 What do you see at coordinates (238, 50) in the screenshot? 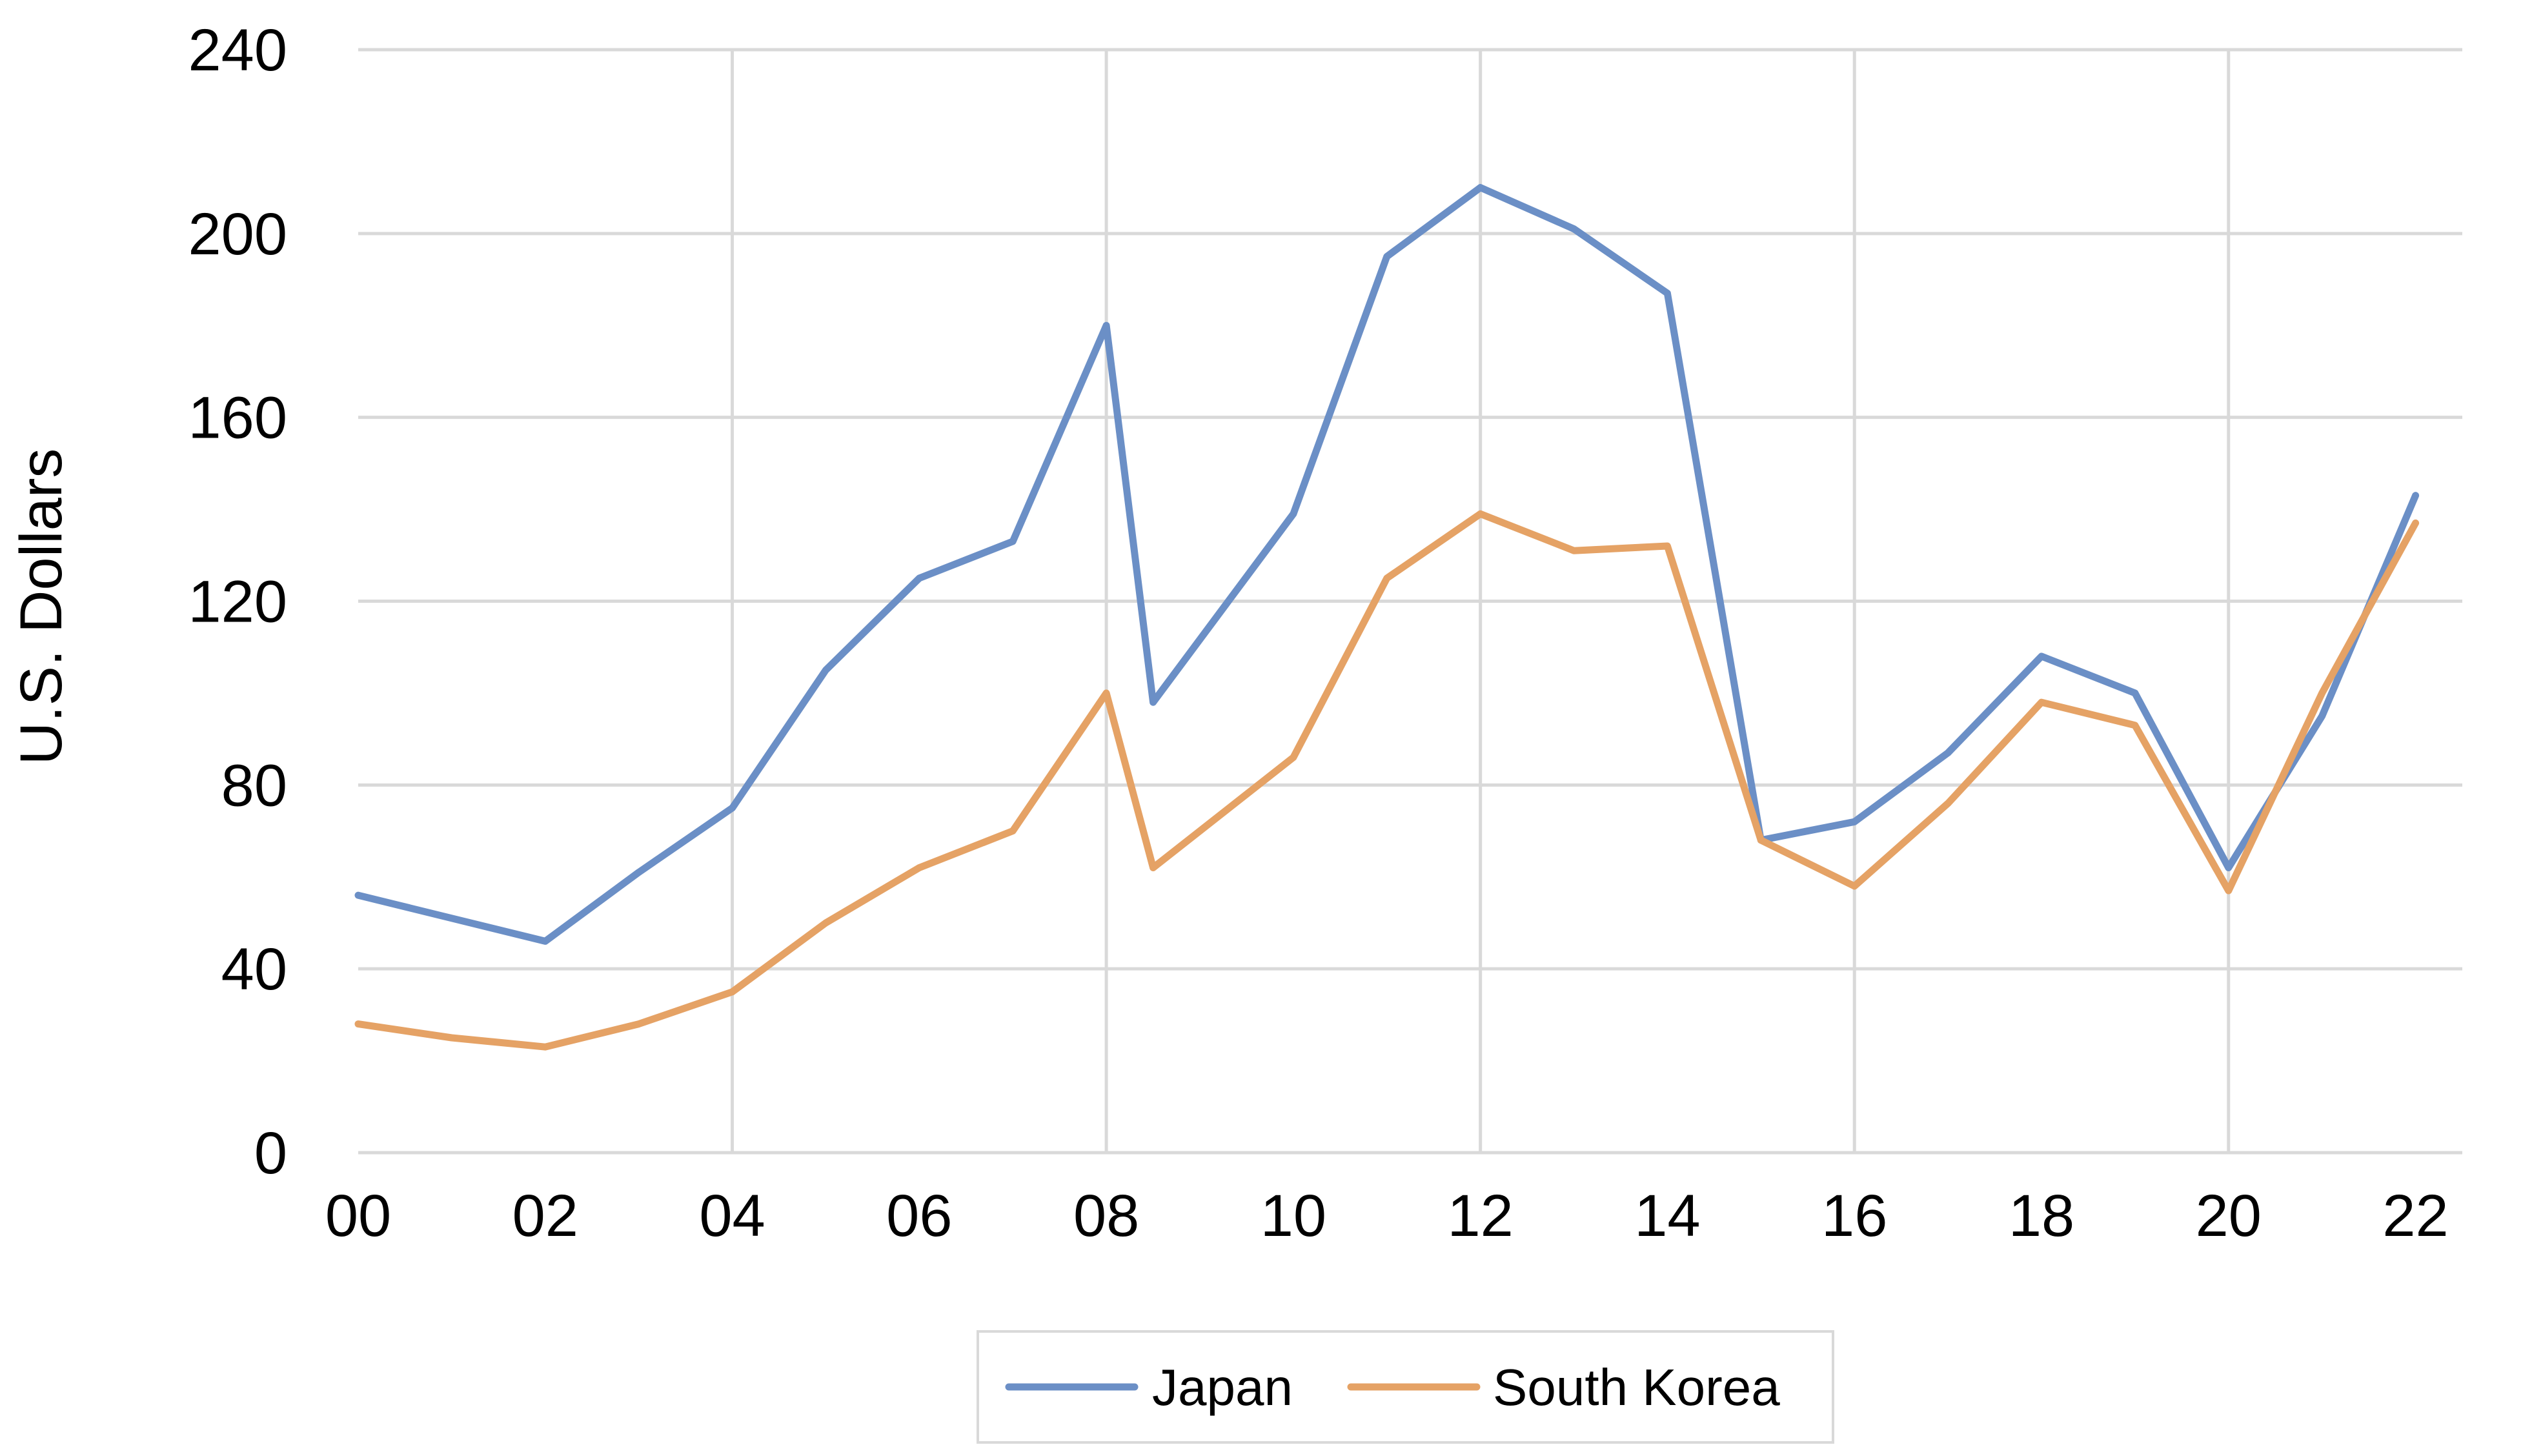
I see `y-tick-label: 240` at bounding box center [238, 50].